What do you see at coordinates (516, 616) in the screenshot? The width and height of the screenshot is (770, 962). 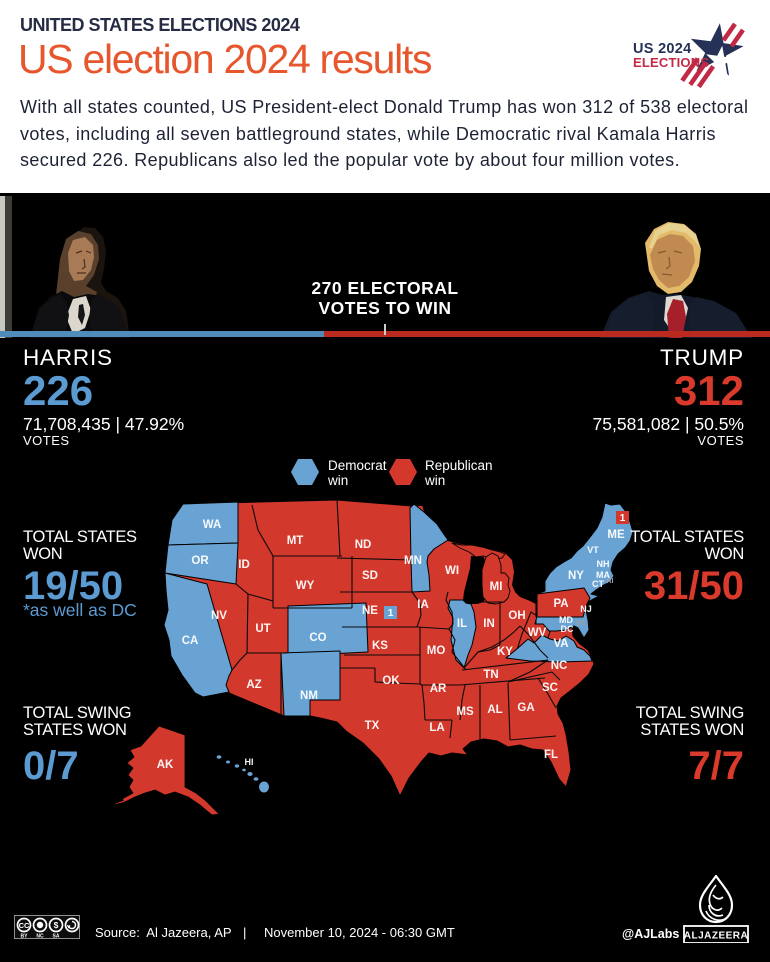 I see `svg-text: OH` at bounding box center [516, 616].